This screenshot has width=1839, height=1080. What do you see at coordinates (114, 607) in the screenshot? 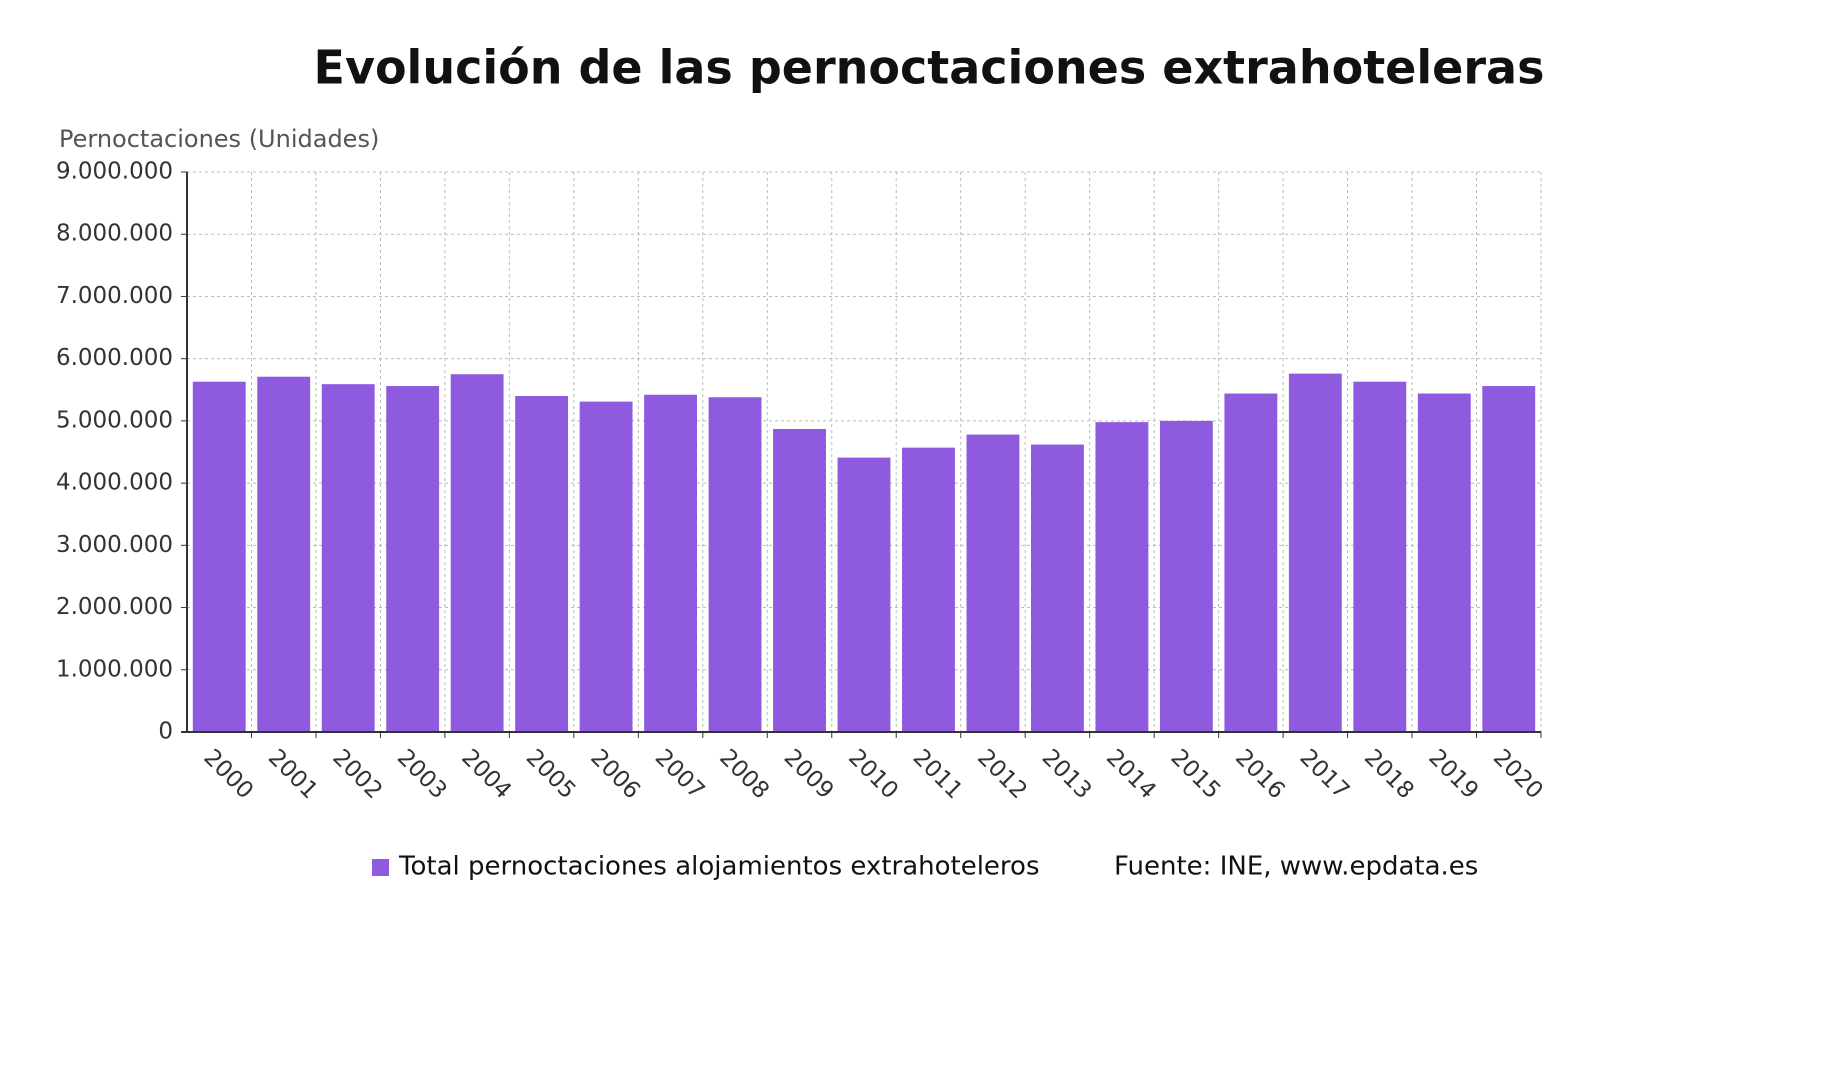
I see `y-tick-label: 2.000.000` at bounding box center [114, 607].